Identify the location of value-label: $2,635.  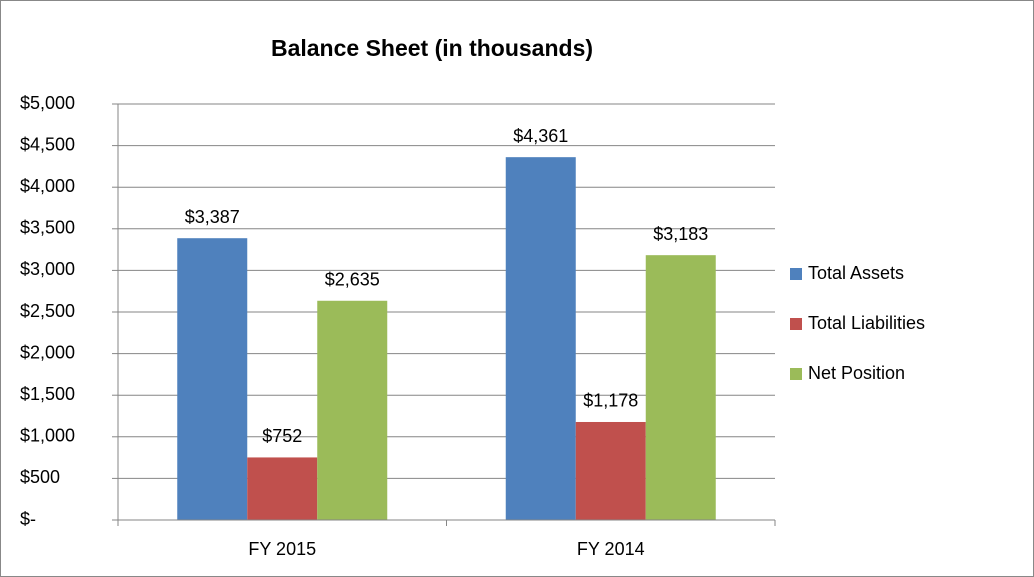
(352, 280).